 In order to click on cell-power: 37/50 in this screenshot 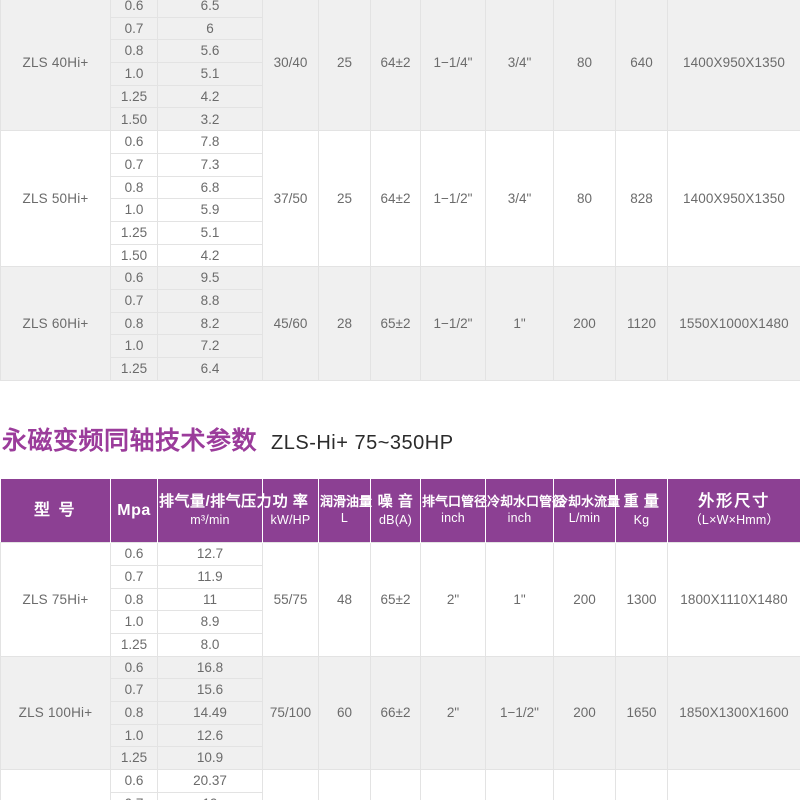, I will do `click(290, 199)`.